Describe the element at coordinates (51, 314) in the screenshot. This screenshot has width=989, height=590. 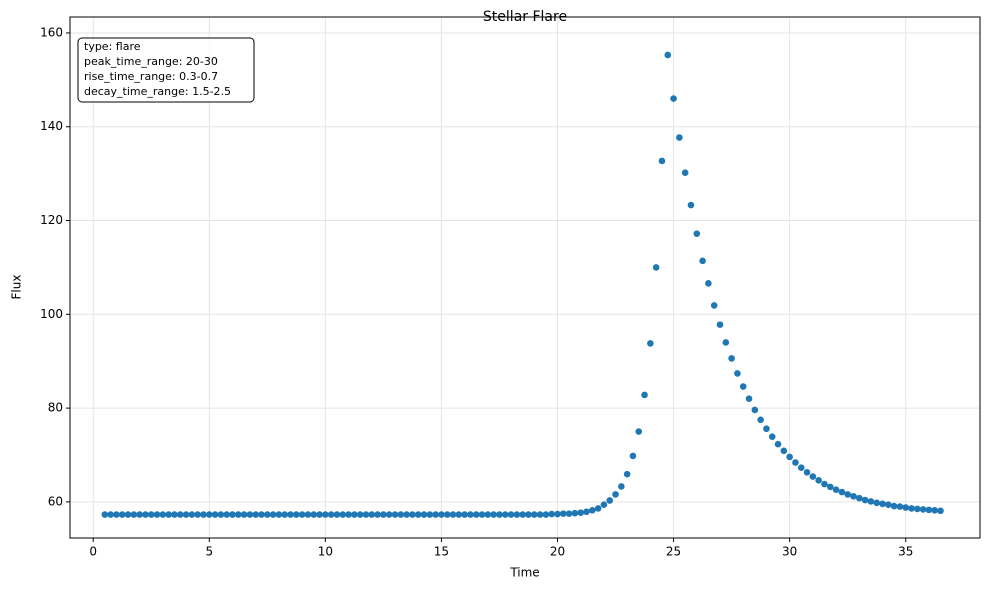
I see `y-tick-label: 100` at that location.